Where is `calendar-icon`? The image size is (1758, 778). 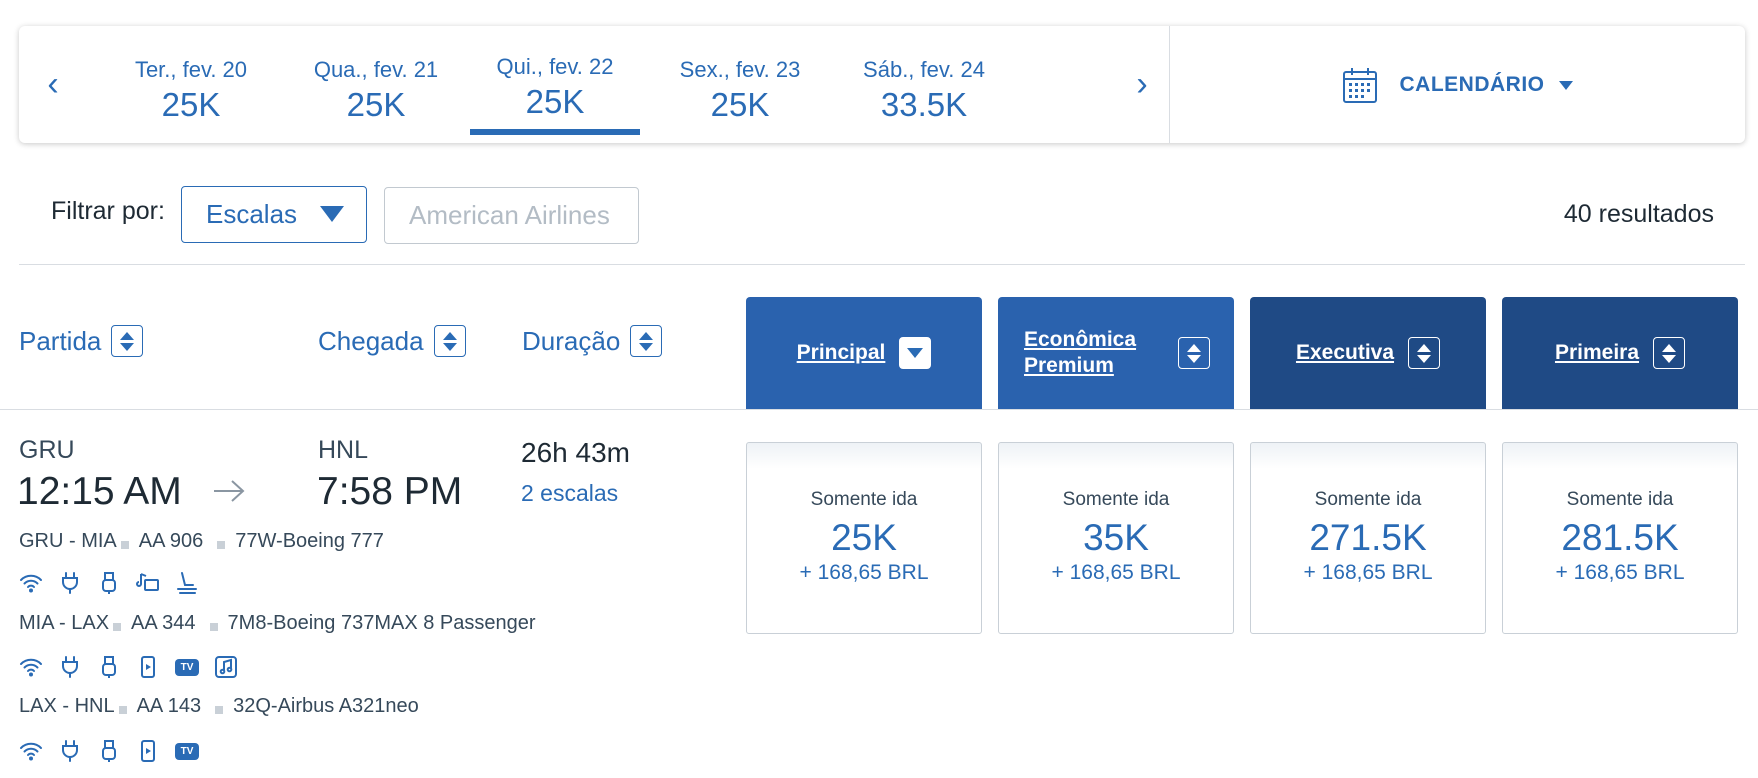 calendar-icon is located at coordinates (1359, 85).